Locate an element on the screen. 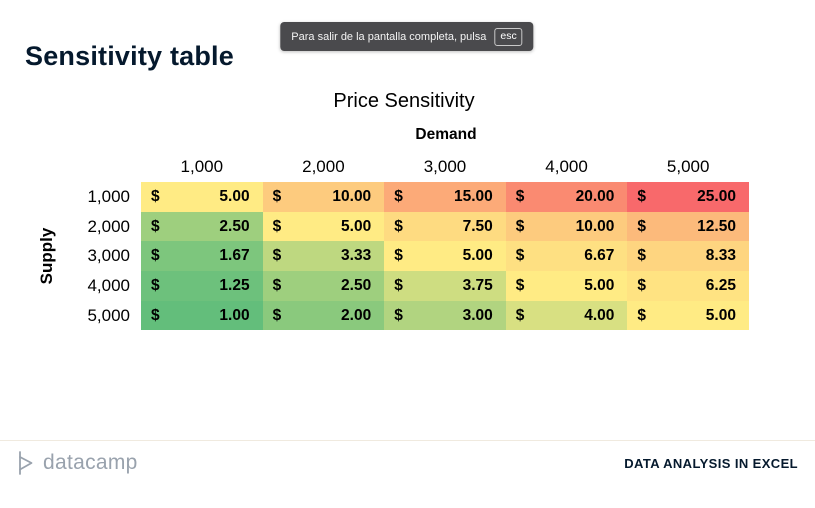 This screenshot has width=815, height=508. table-cell: $2.00 is located at coordinates (323, 315).